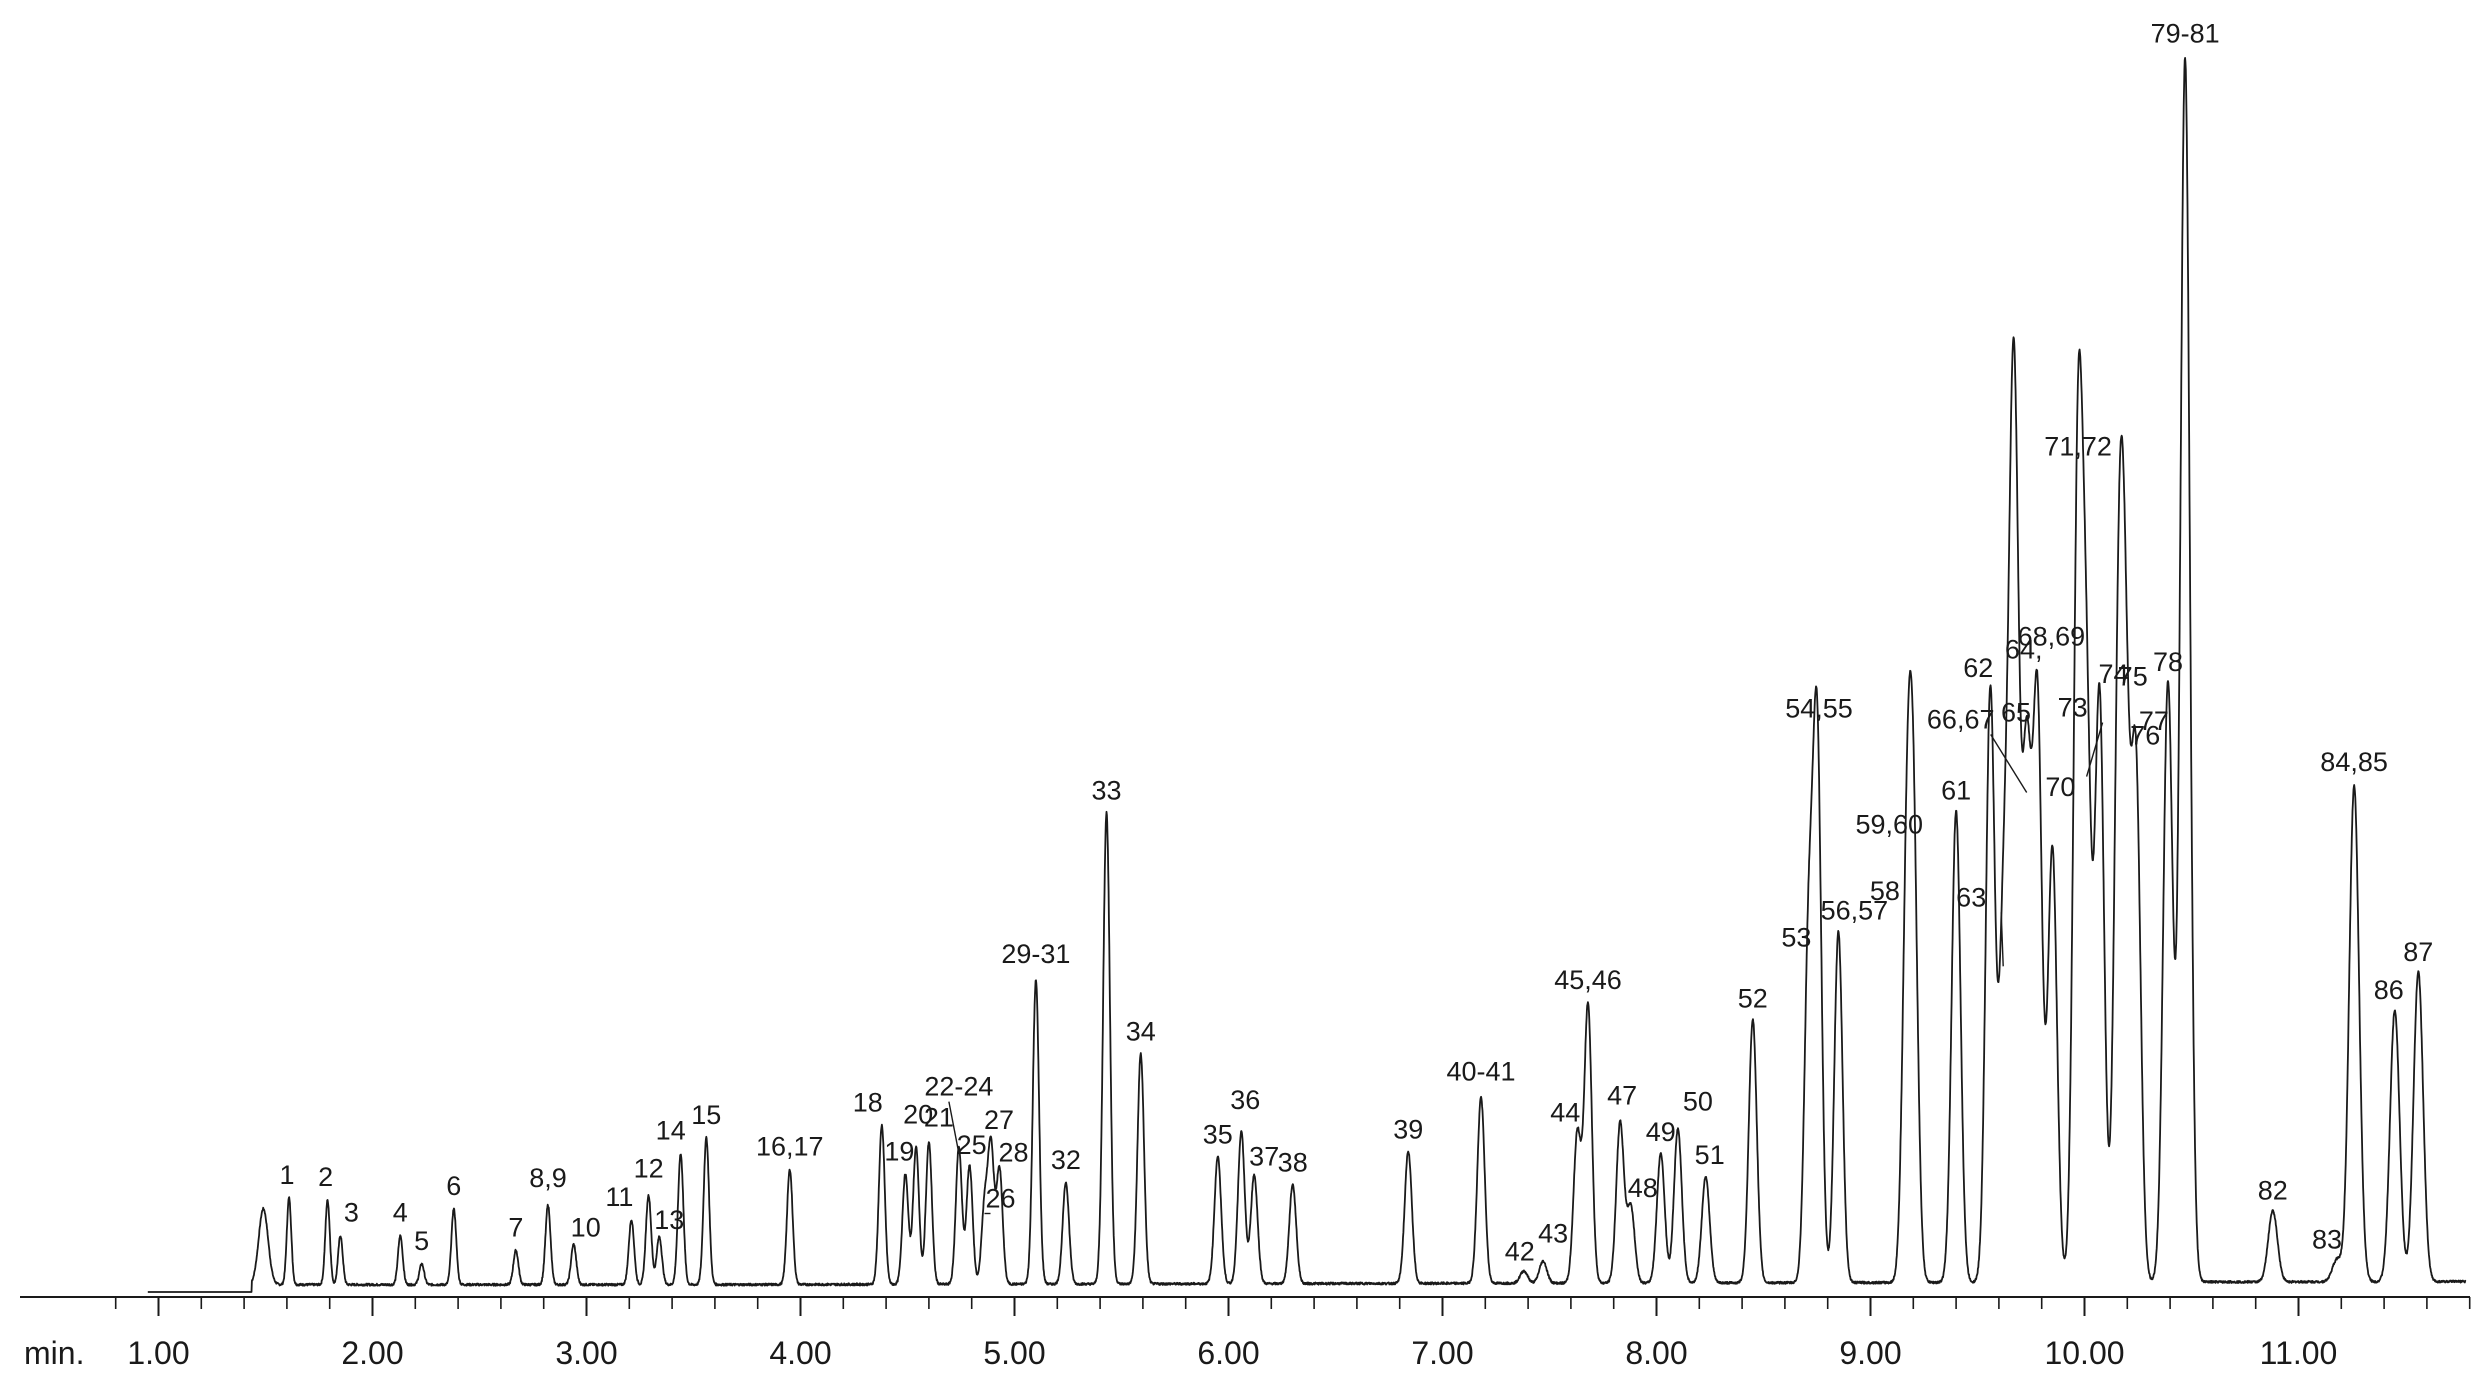 The width and height of the screenshot is (2477, 1388). Describe the element at coordinates (669, 1220) in the screenshot. I see `peak-label: 13` at that location.